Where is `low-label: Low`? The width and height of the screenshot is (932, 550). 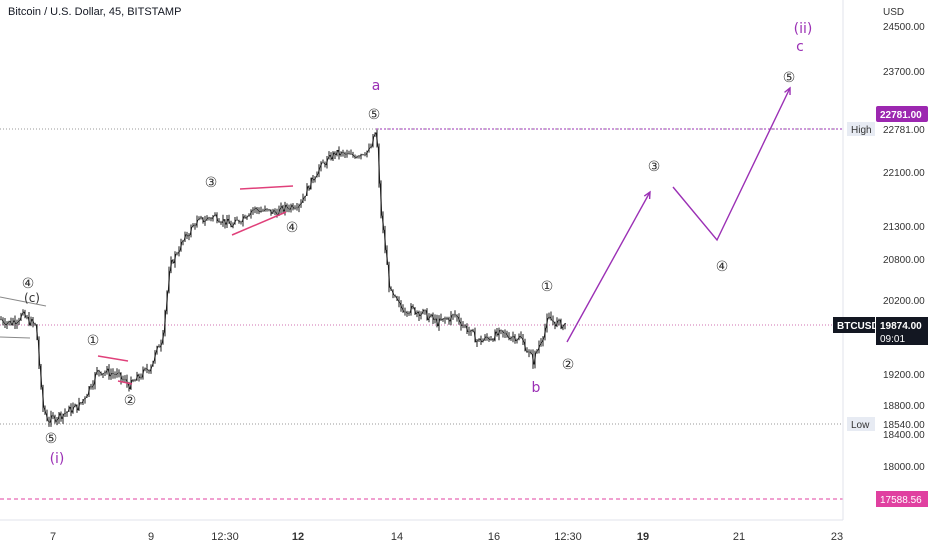 low-label: Low is located at coordinates (860, 425).